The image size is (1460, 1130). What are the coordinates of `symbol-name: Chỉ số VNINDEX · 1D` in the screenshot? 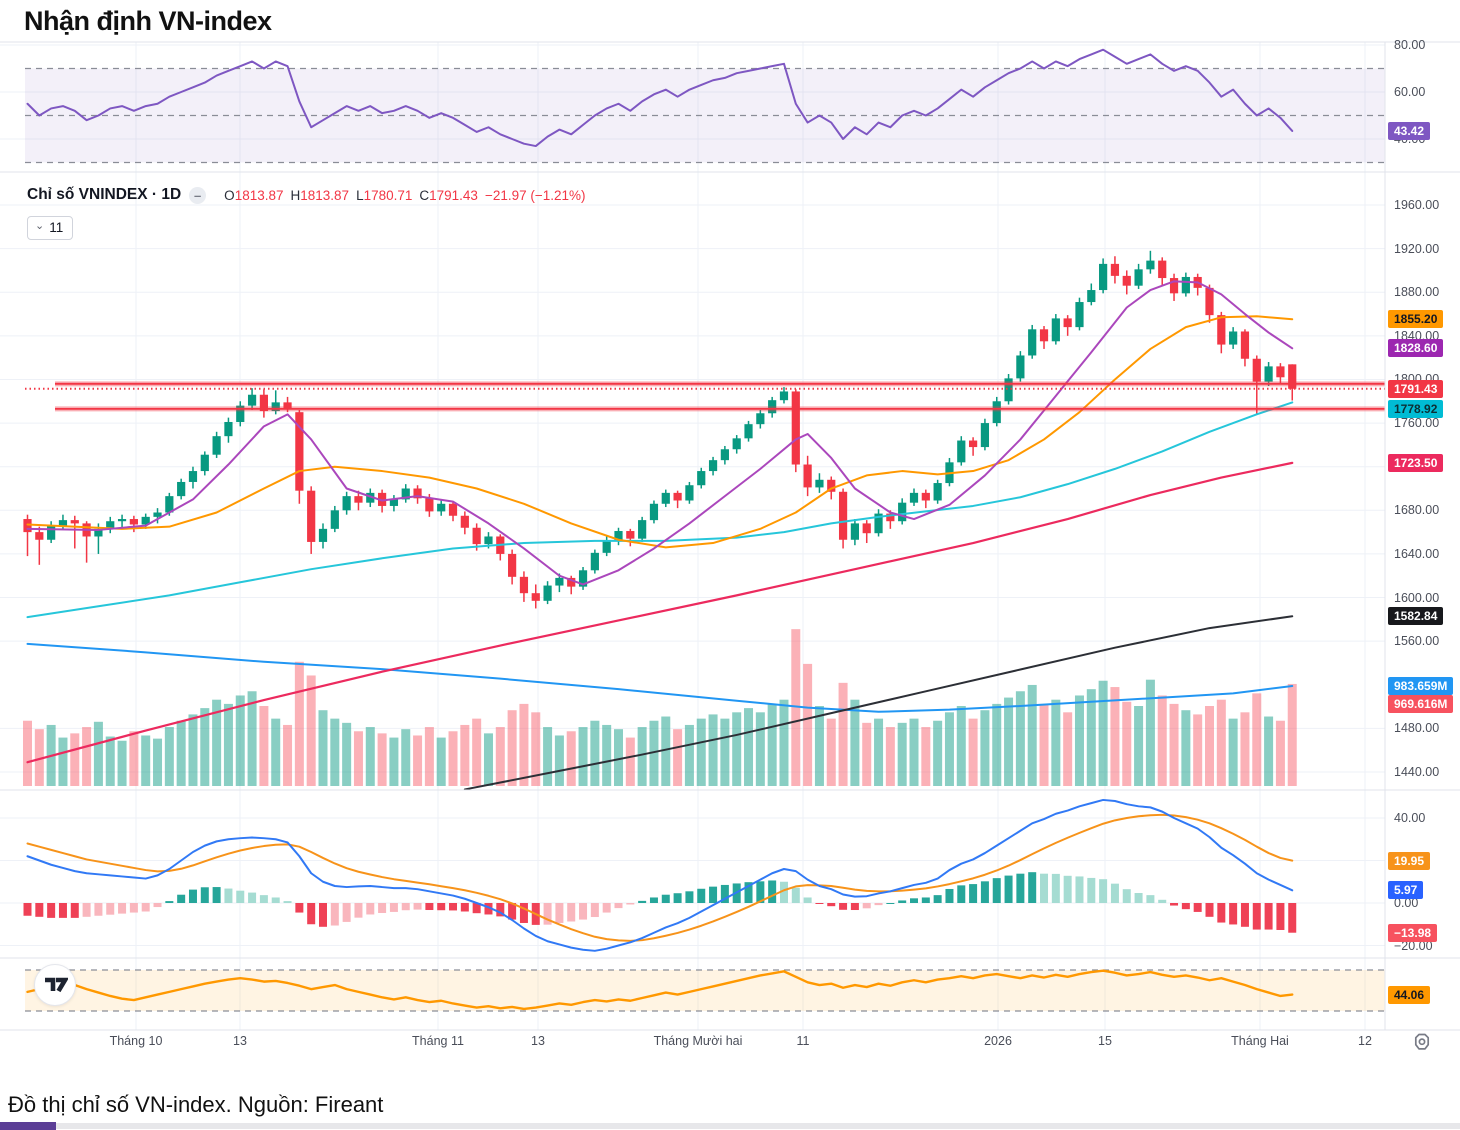 It's located at (104, 194).